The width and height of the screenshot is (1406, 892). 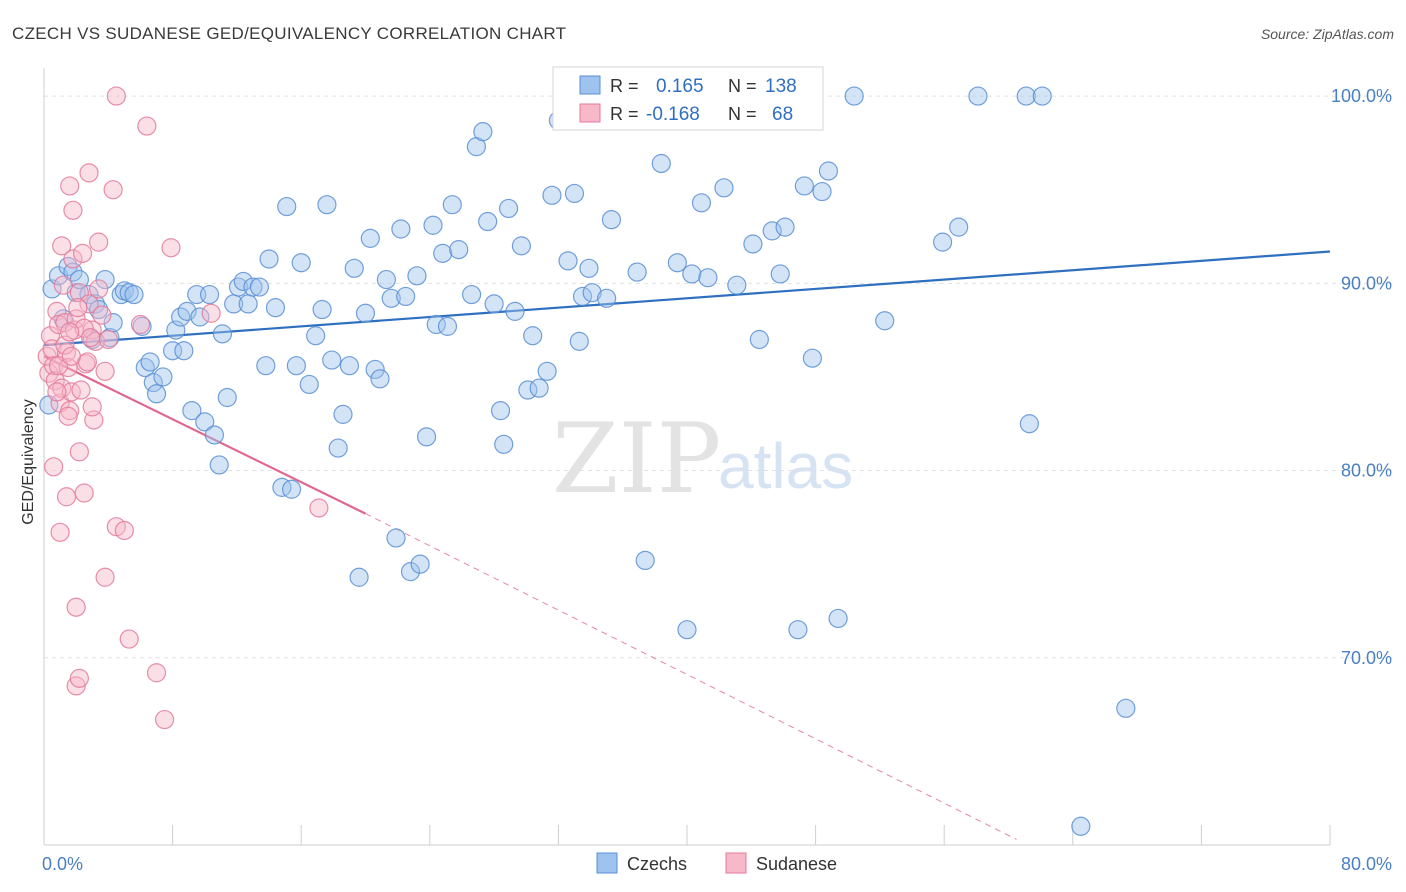 I want to click on legend-n-value-czechs: 138, so click(x=781, y=86).